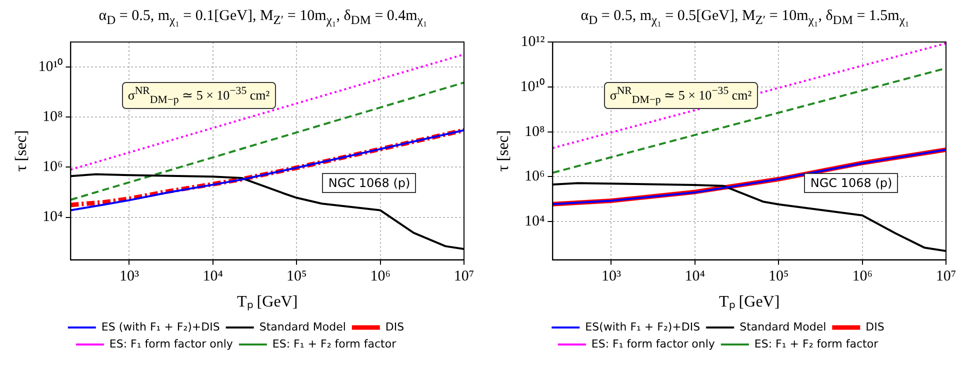 The height and width of the screenshot is (377, 975). What do you see at coordinates (263, 17) in the screenshot?
I see `chart-title: α$_{D}$ = 0.5, m$_{χ₁}$ = 0.1[GeV], M$_{Z′}$ = 10m$_{χ₁}$, δ$_{DM}$ = 0.4m$_{χ₁}$` at bounding box center [263, 17].